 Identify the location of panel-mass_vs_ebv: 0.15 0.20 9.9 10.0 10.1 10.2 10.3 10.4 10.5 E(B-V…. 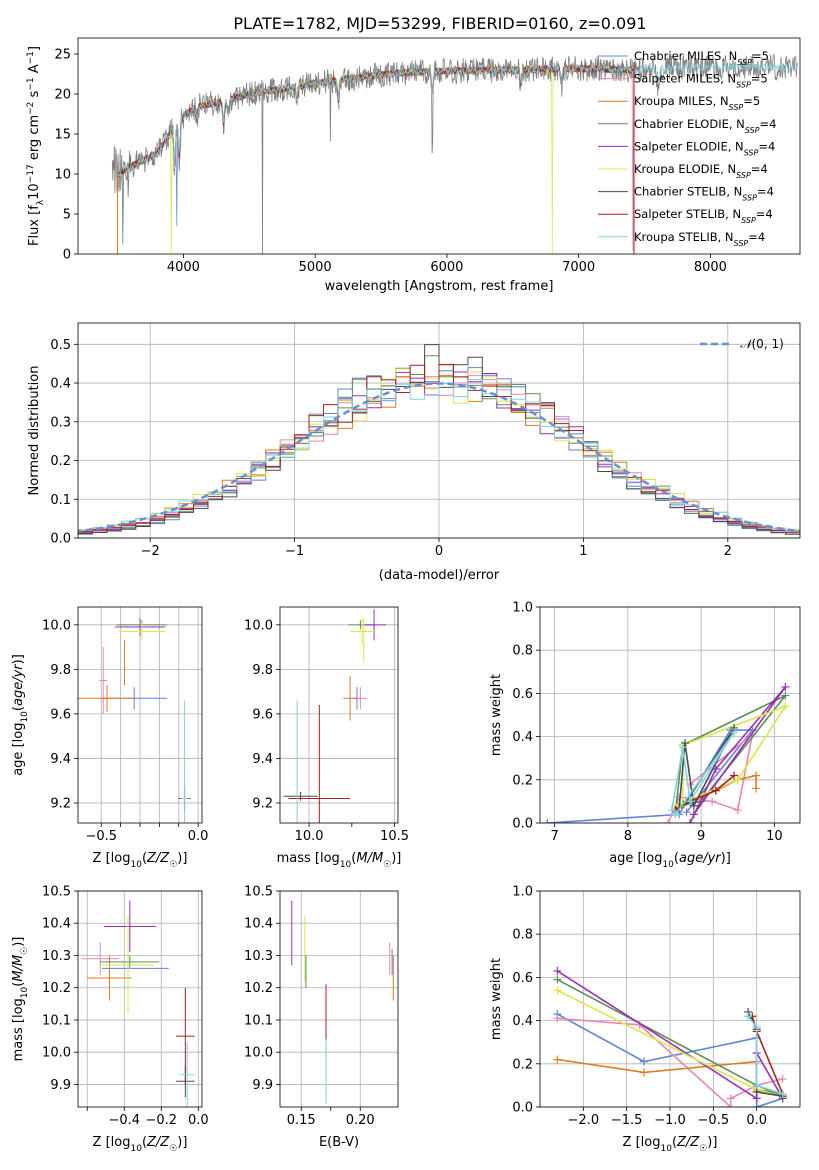
(321, 1017).